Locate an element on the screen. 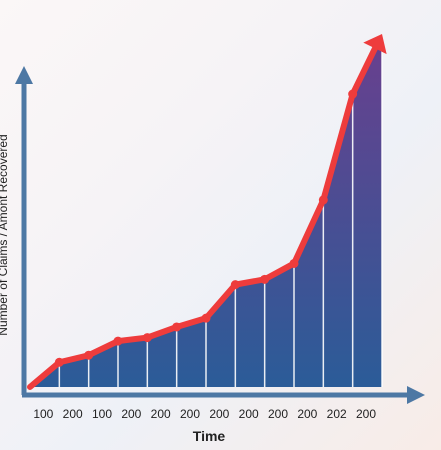 The height and width of the screenshot is (450, 441). y-axis-title-group: Number of Claims / Amont Recovered is located at coordinates (5, 234).